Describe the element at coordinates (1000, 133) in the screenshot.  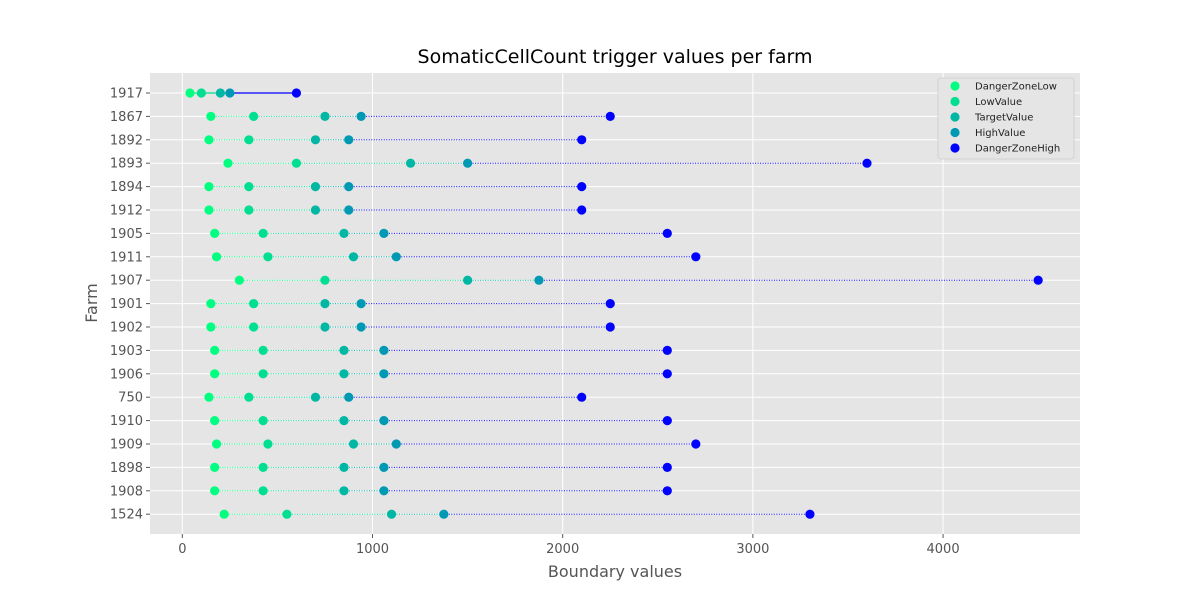
I see `legend-label: HighValue` at that location.